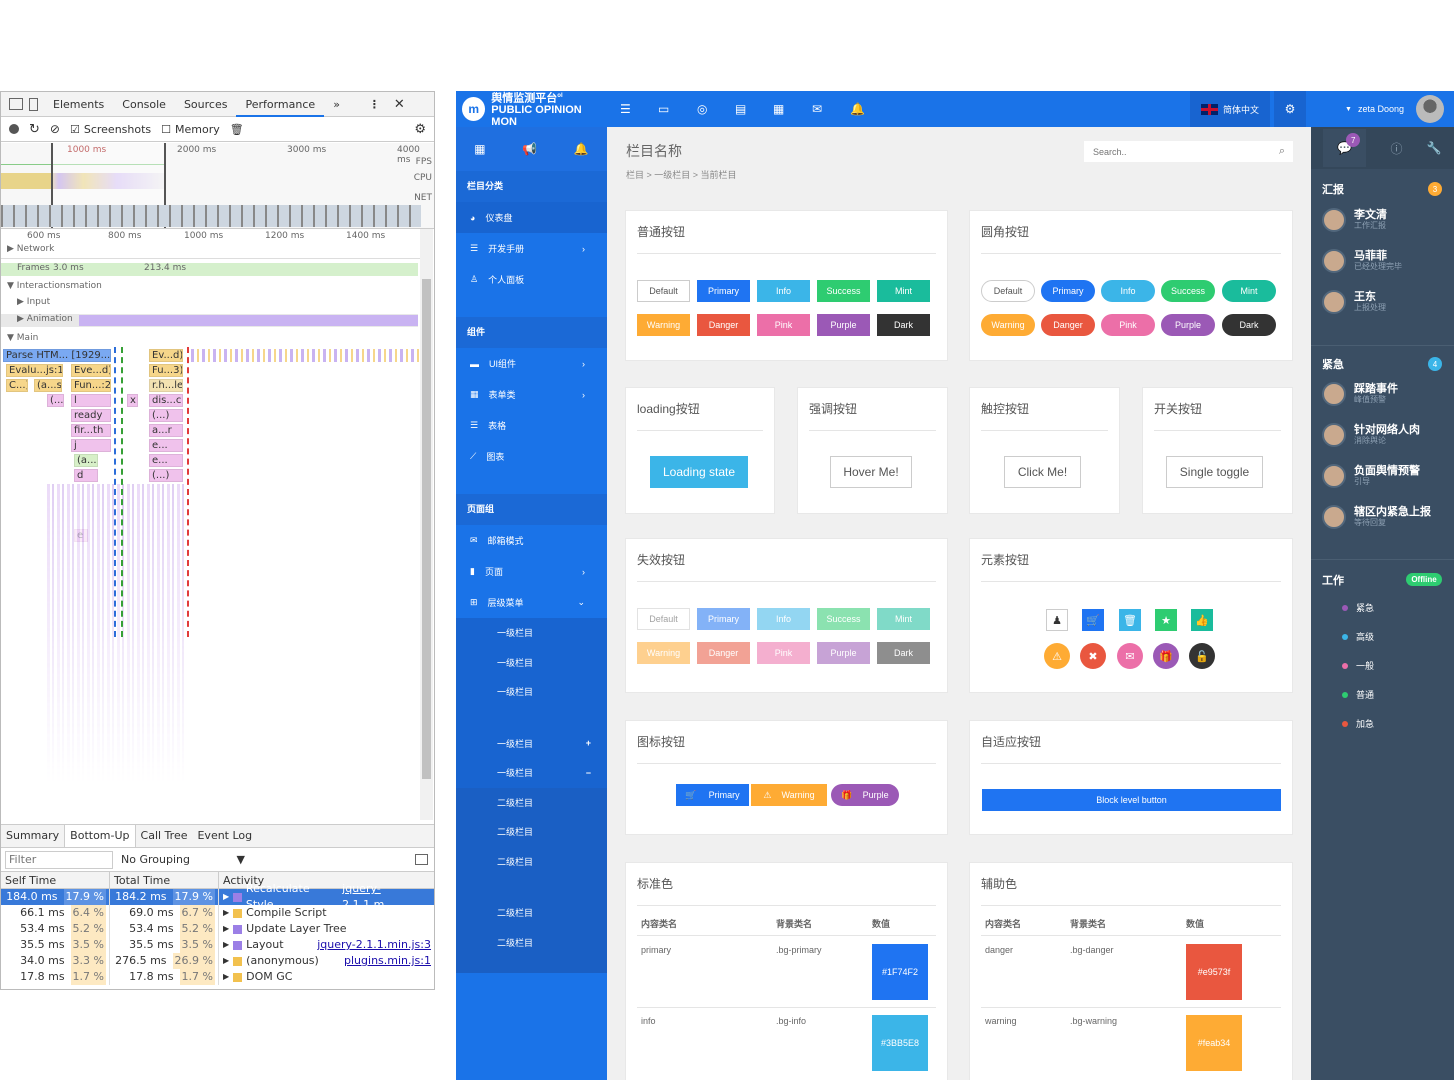  I want to click on pink-button: Pink, so click(783, 325).